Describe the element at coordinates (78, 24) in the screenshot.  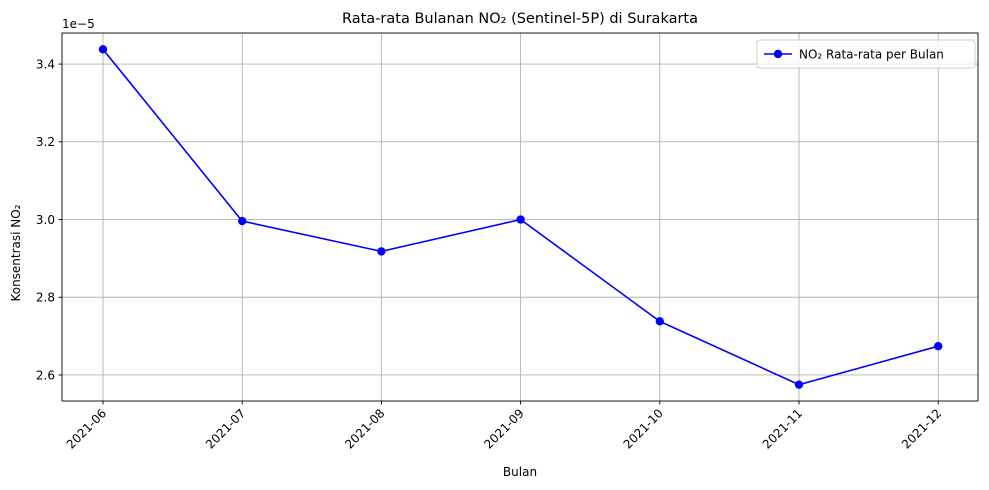
I see `y-offset-label: 1e−5` at that location.